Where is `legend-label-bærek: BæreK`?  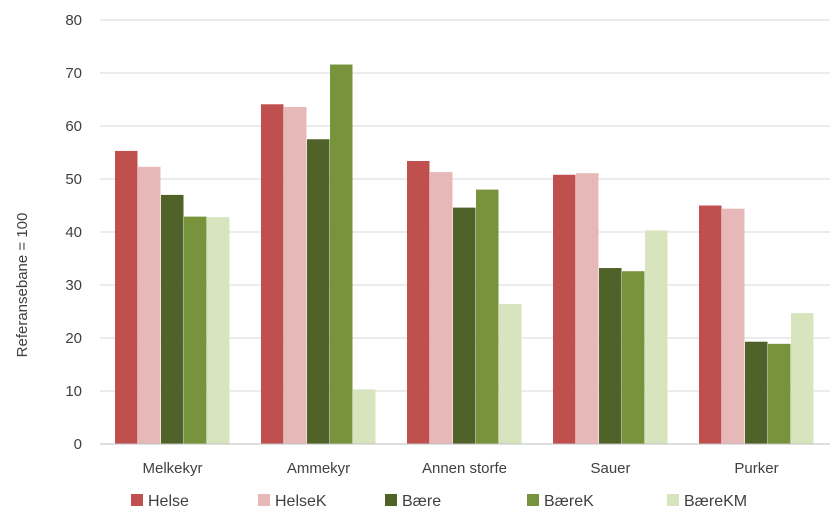
legend-label-bærek: BæreK is located at coordinates (569, 501).